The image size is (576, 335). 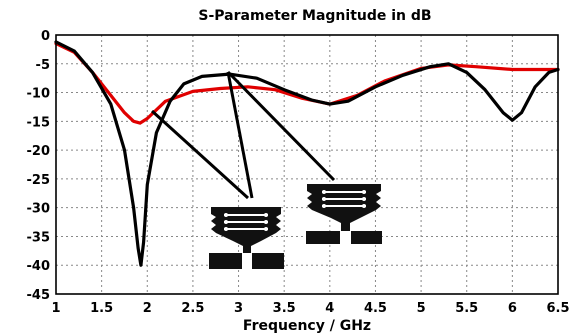 I want to click on x-tick-label: 2.5, so click(x=192, y=308).